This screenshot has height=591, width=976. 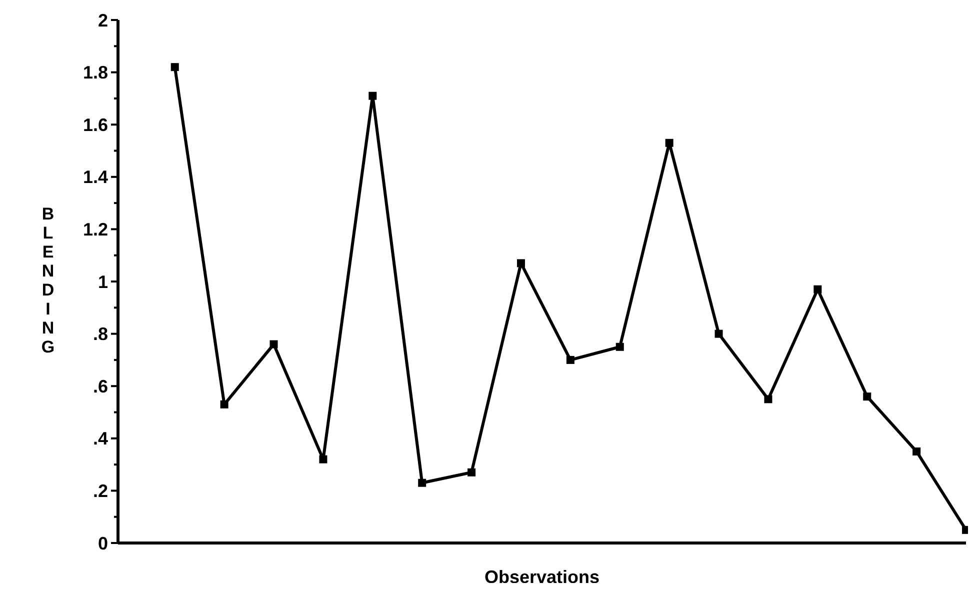 What do you see at coordinates (100, 334) in the screenshot?
I see `y-tick-label: .8` at bounding box center [100, 334].